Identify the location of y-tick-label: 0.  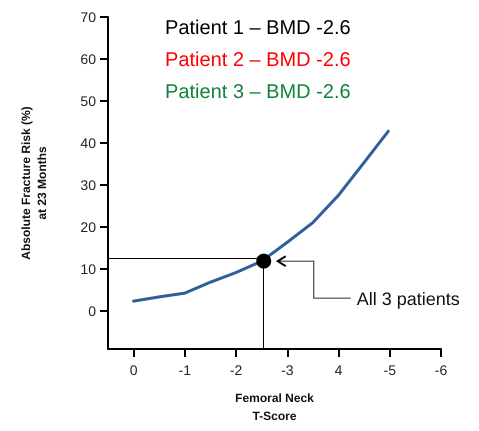
(92, 311).